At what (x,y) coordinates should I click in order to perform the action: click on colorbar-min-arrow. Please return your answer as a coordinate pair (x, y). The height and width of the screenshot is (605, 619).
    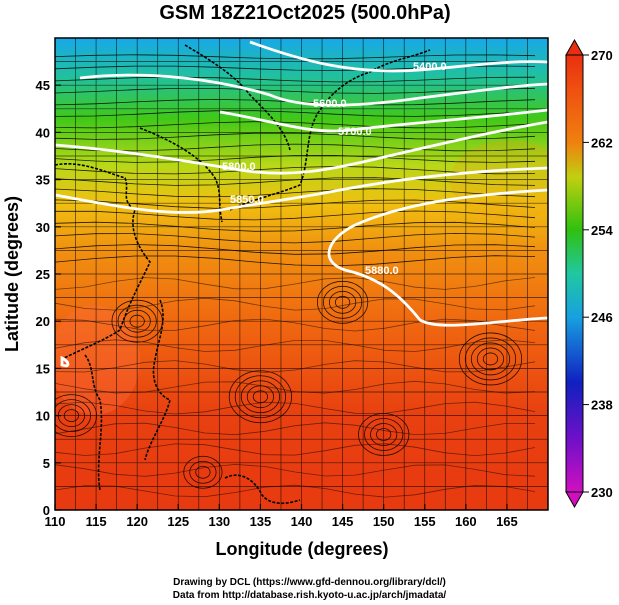
    Looking at the image, I should click on (574, 500).